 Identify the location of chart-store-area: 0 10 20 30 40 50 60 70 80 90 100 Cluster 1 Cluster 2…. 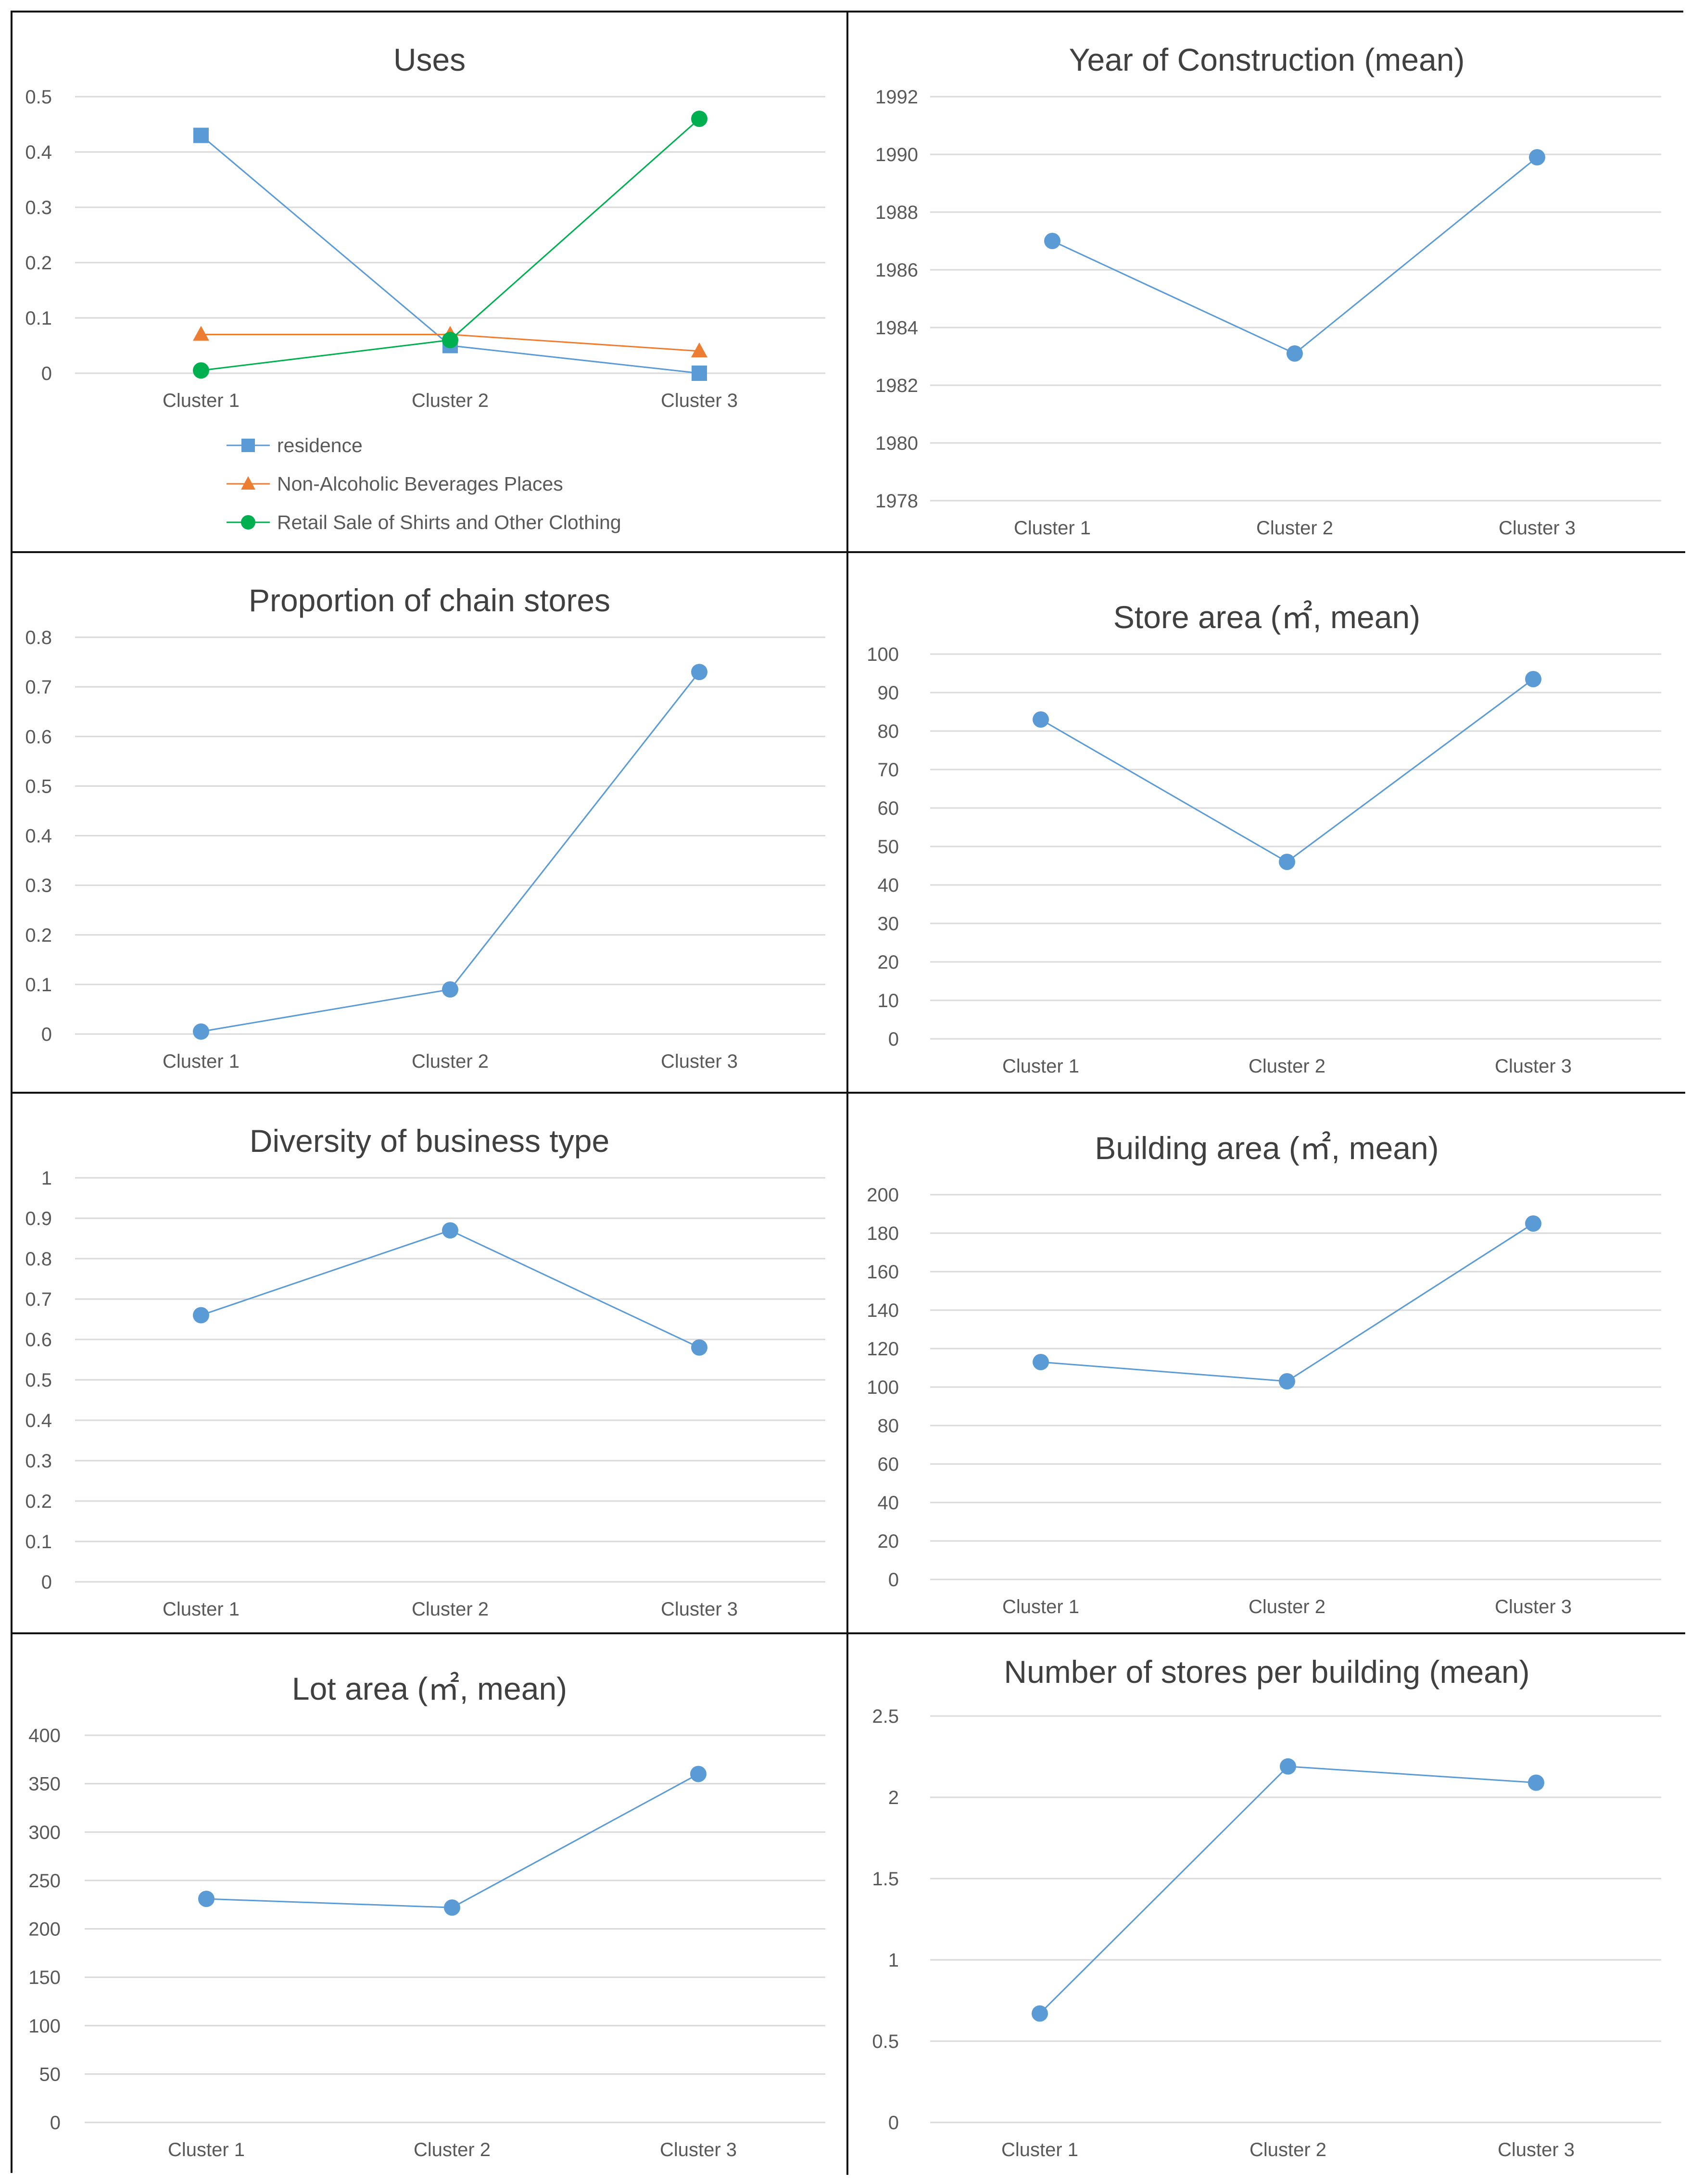
(1264, 861).